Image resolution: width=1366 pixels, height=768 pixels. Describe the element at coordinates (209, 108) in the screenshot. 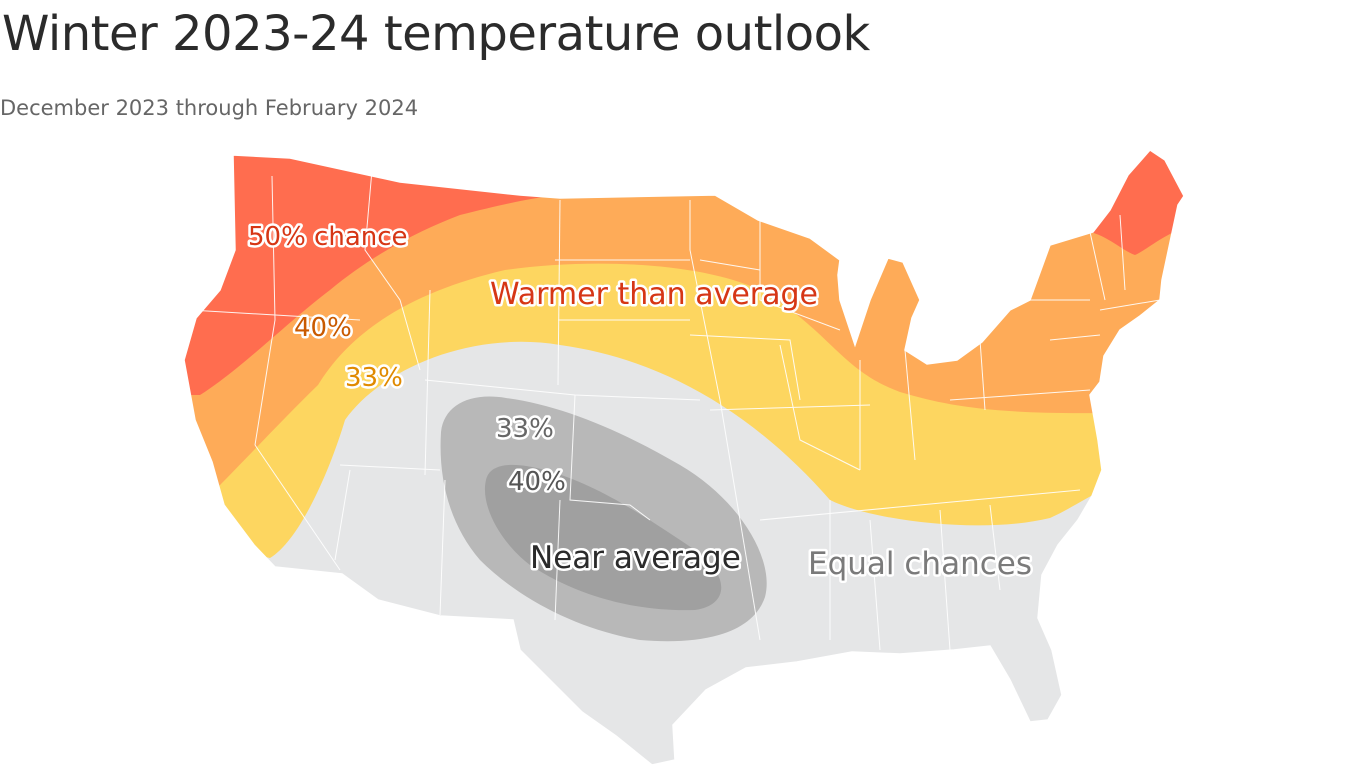

I see `page-subtitle: December 2023 through February 2024` at that location.